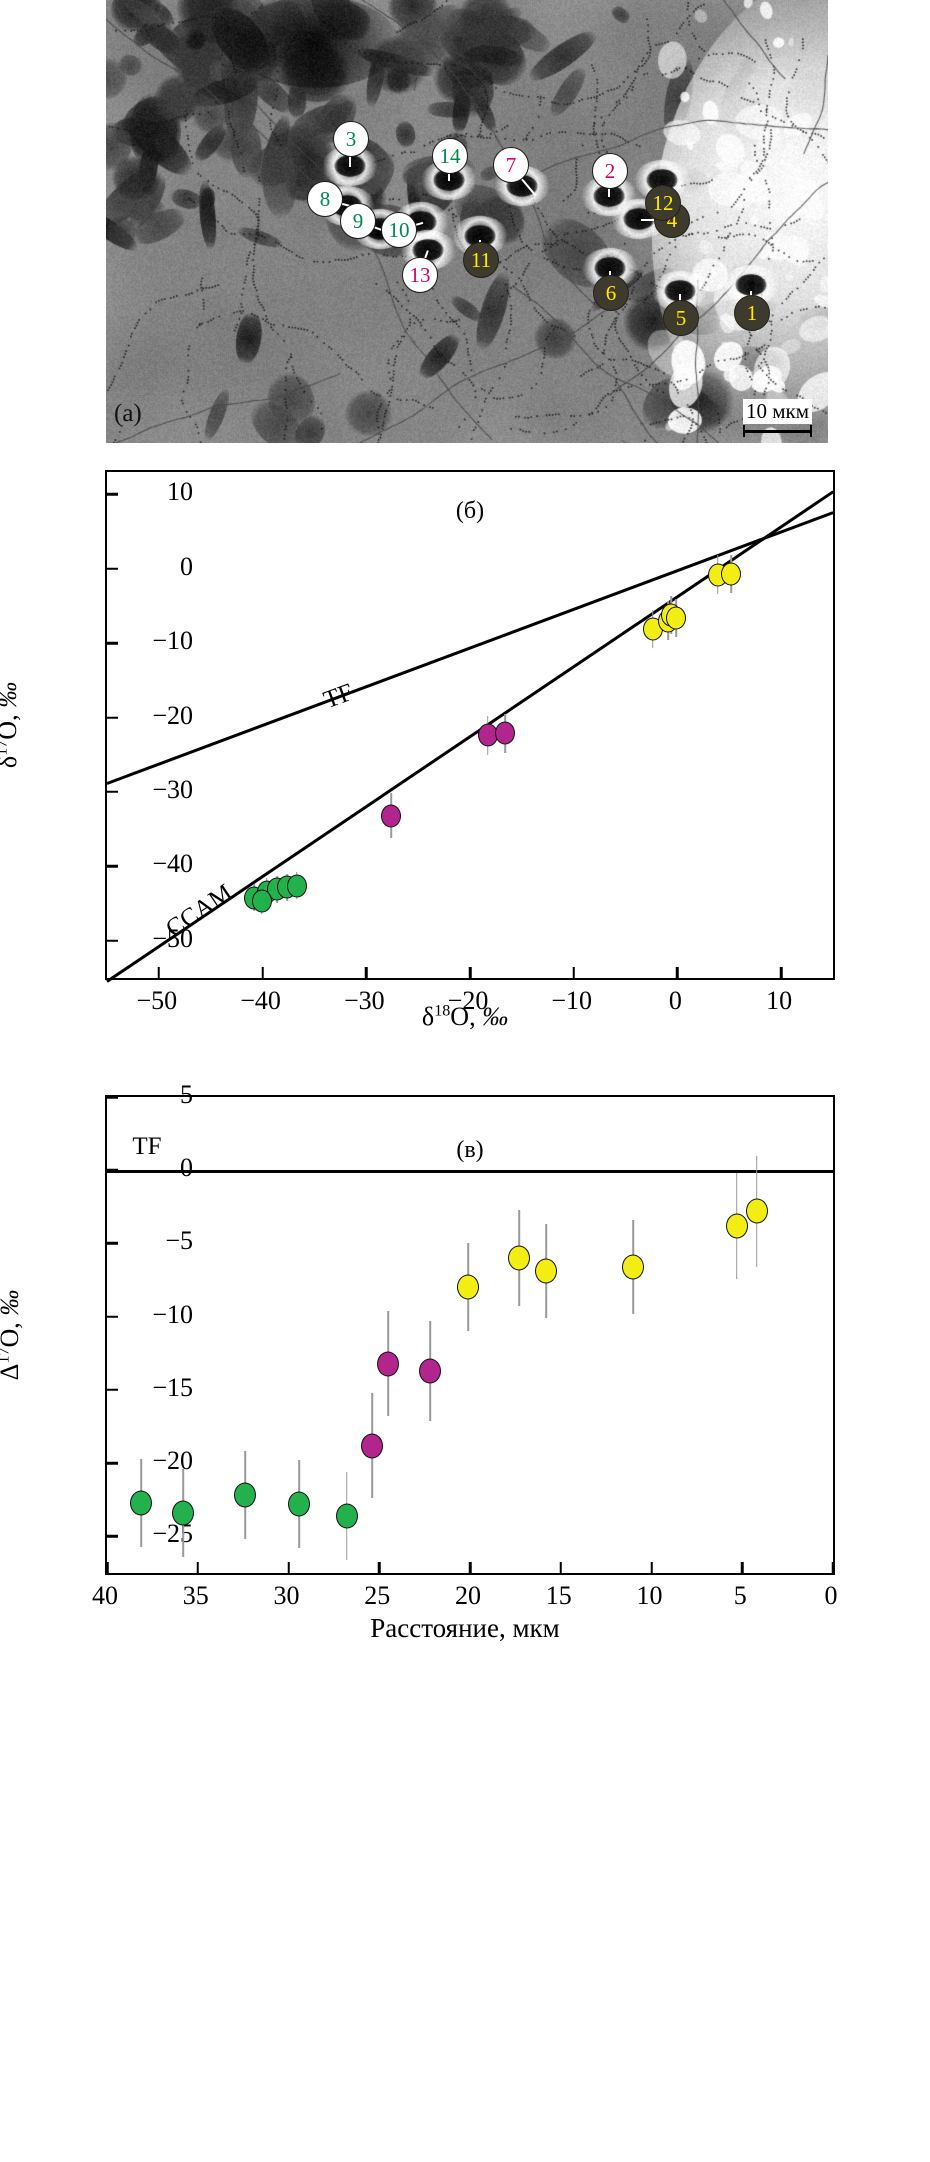 The width and height of the screenshot is (930, 2162). Describe the element at coordinates (450, 156) in the screenshot. I see `analysis-spot-14: 14` at that location.